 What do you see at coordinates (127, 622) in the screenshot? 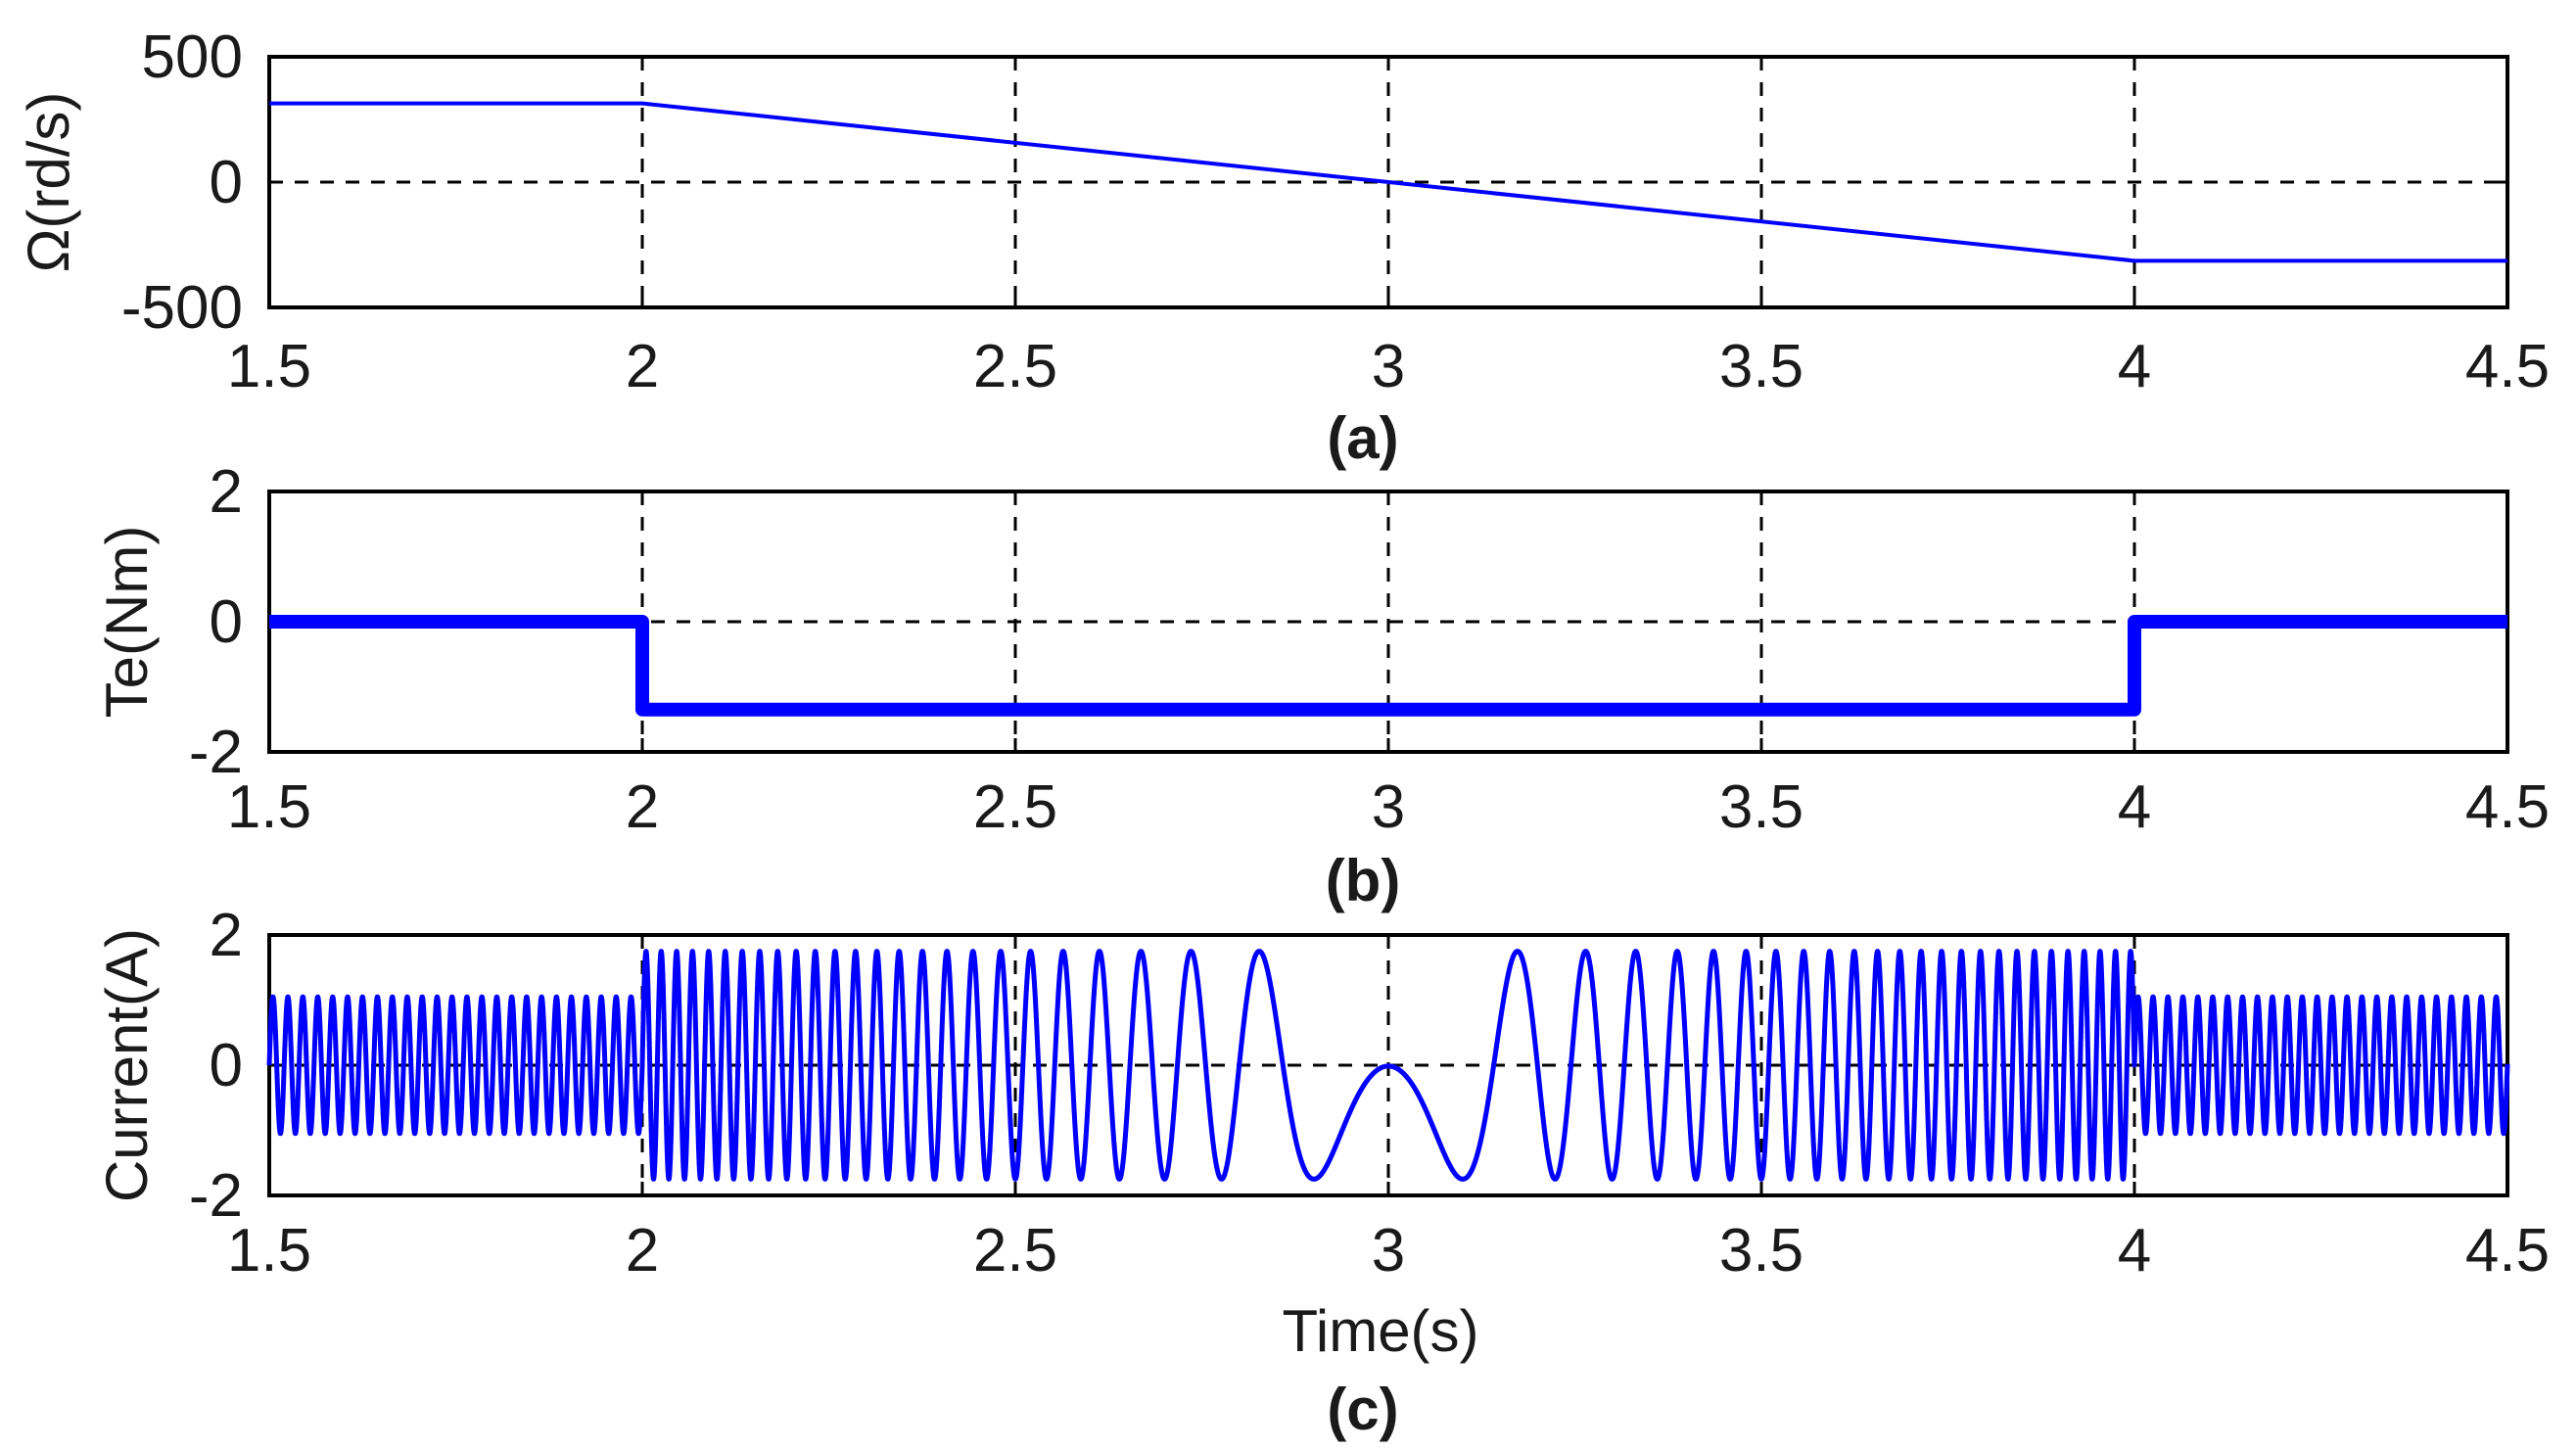
I see `y-axis-label-b: Te(Nm)` at bounding box center [127, 622].